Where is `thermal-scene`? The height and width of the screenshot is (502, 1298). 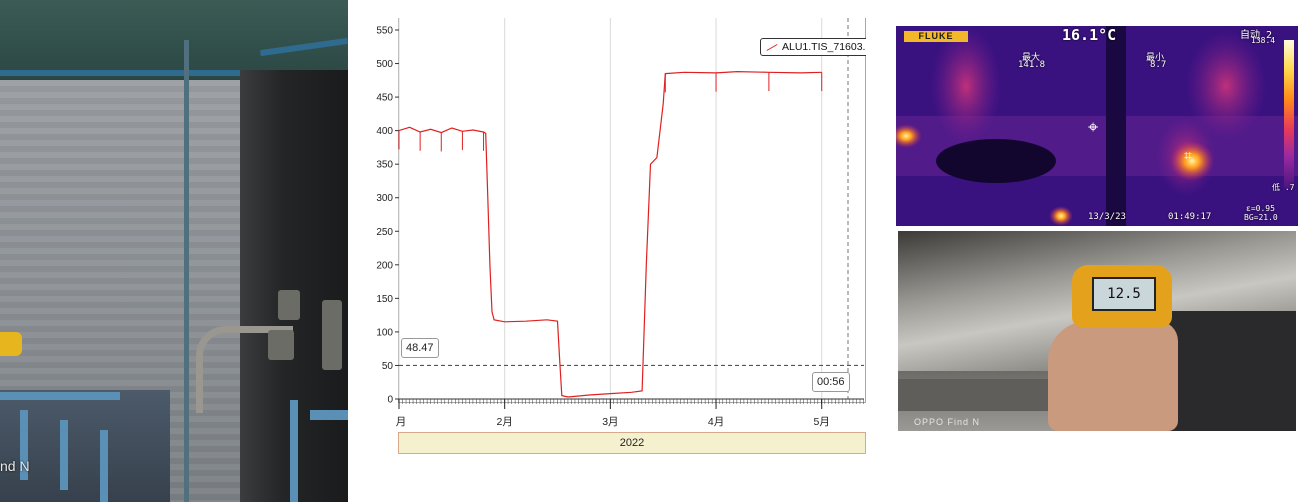
thermal-scene is located at coordinates (1097, 126).